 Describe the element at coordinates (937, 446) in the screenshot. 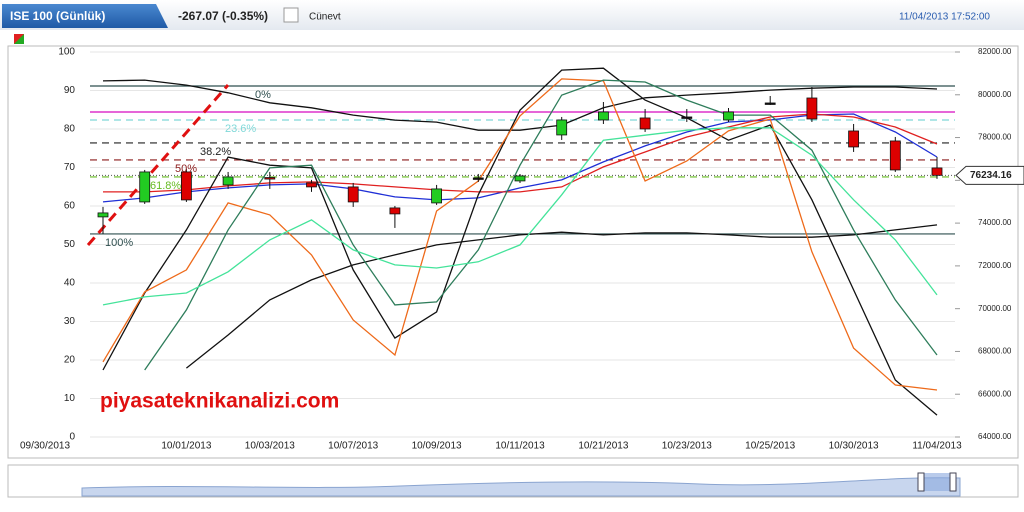

I see `x-tick-label: 11/04/2013` at that location.